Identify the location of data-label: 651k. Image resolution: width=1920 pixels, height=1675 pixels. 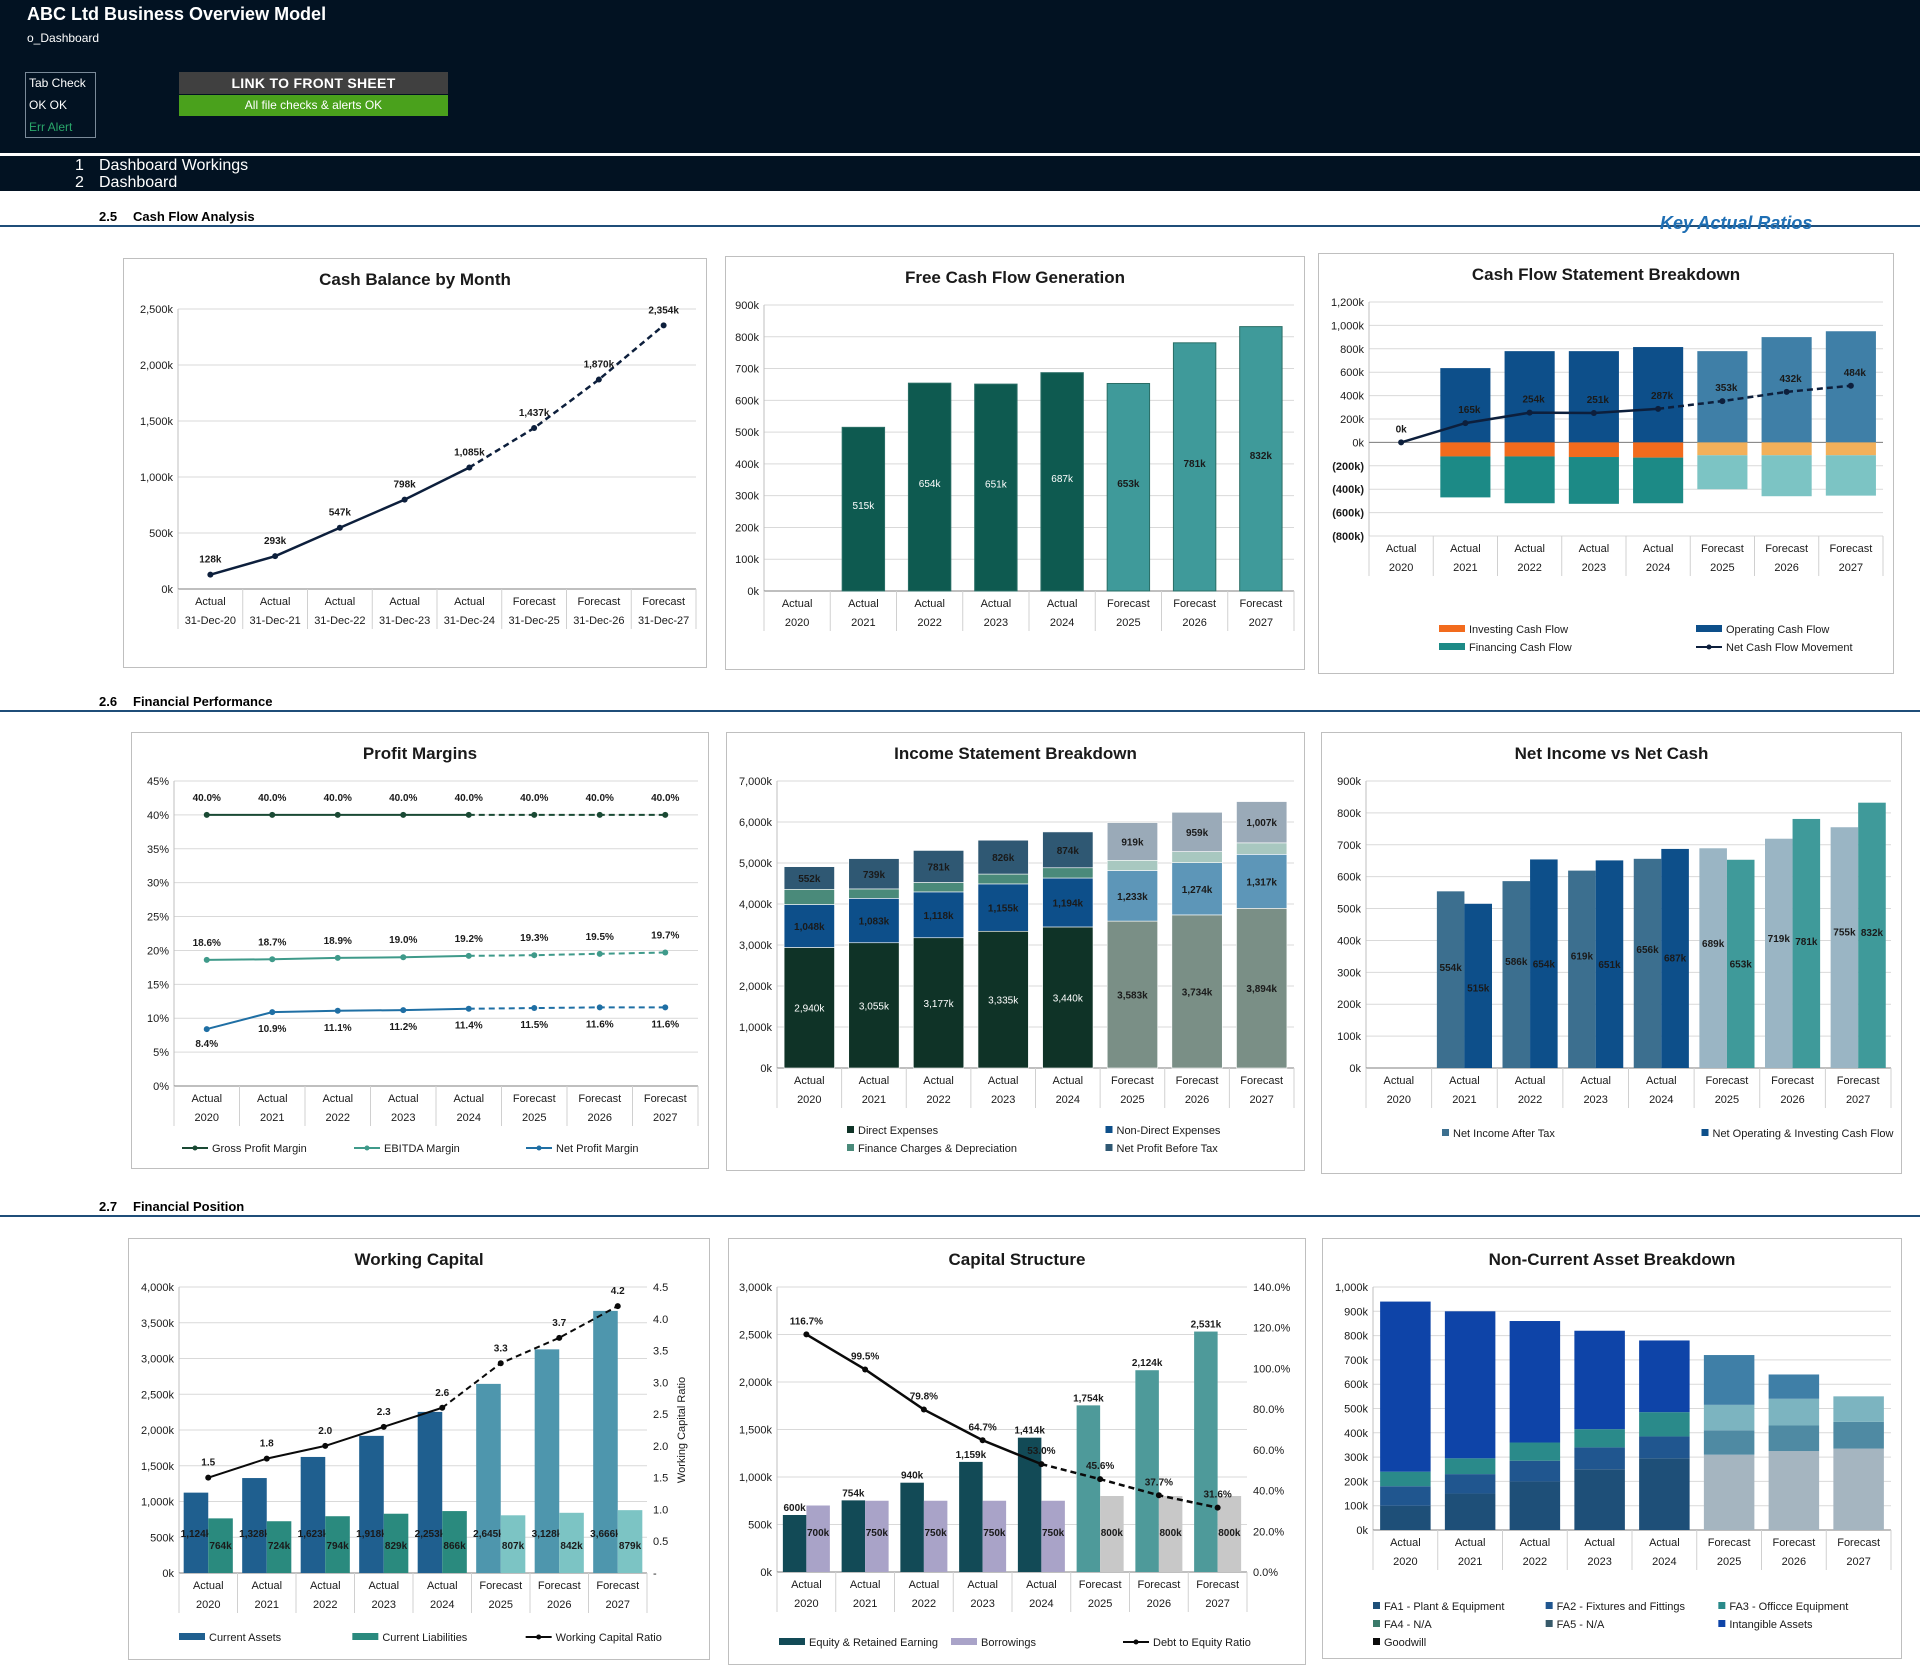
(996, 485).